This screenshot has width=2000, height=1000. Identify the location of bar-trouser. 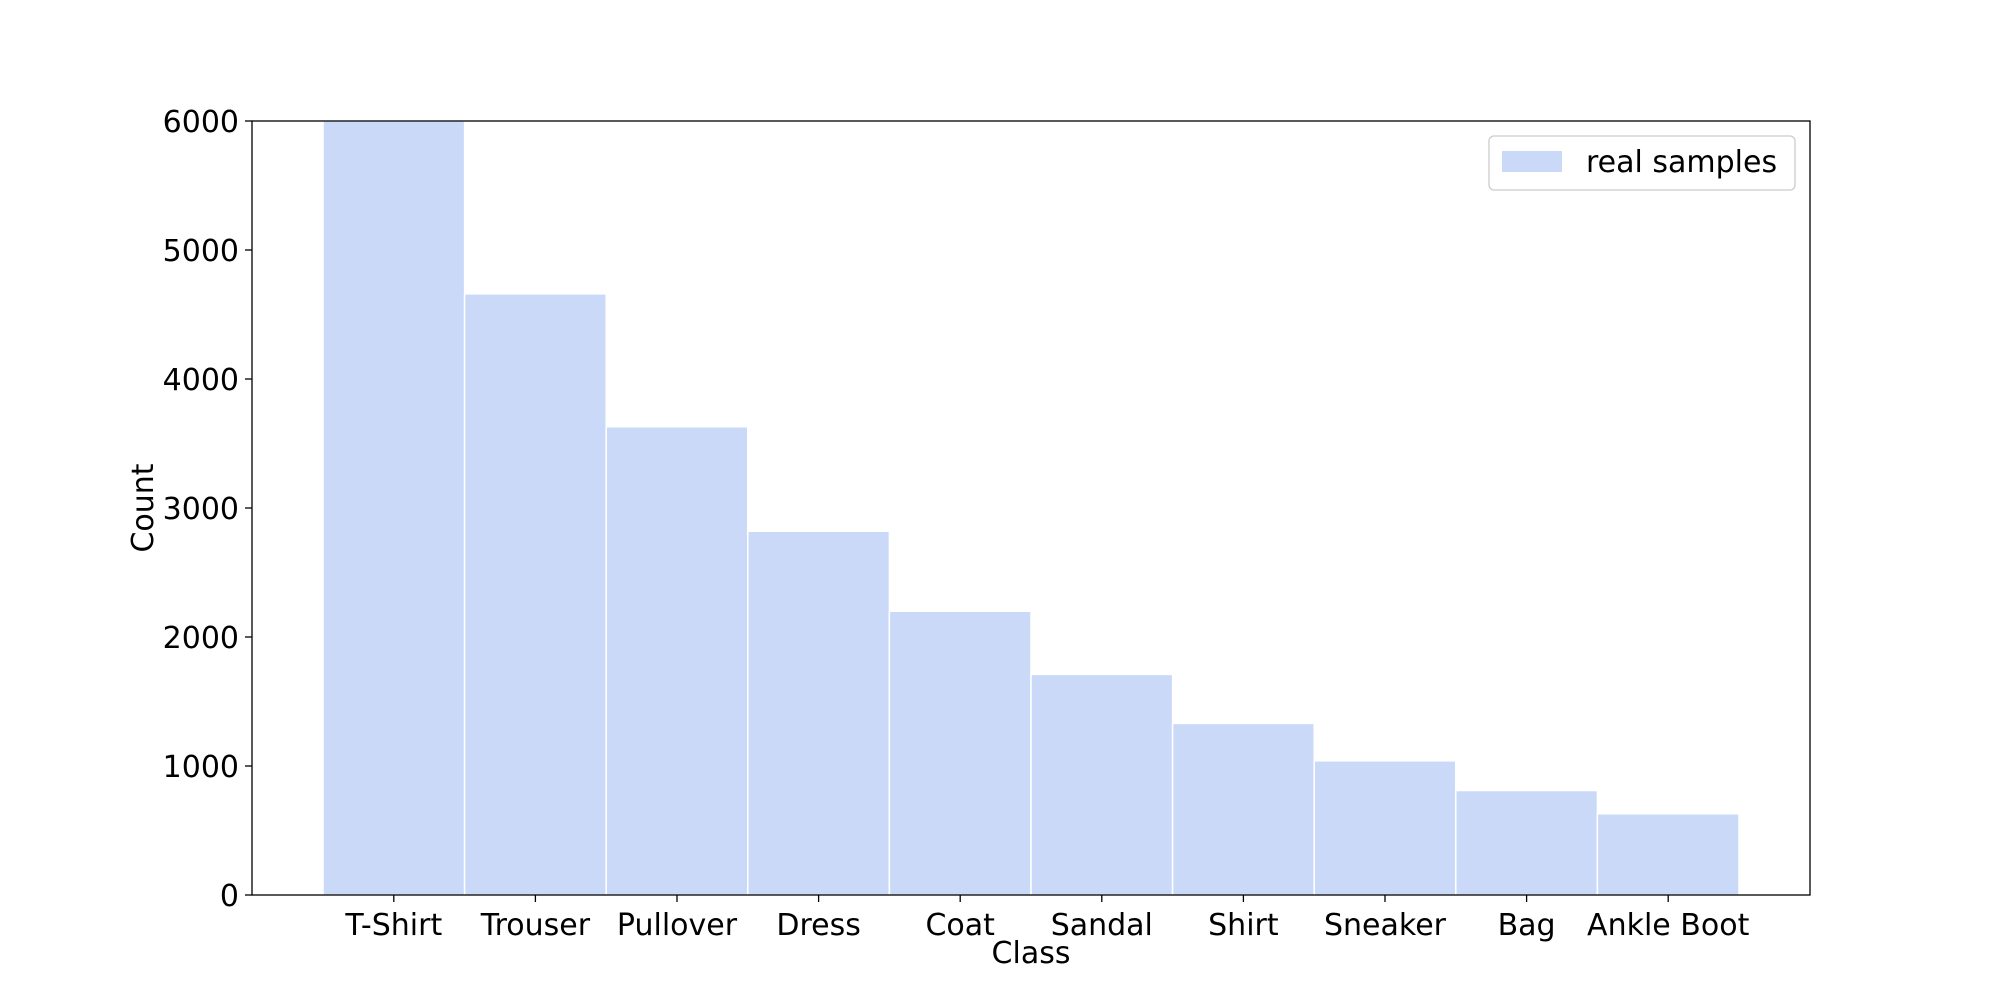
(535, 594).